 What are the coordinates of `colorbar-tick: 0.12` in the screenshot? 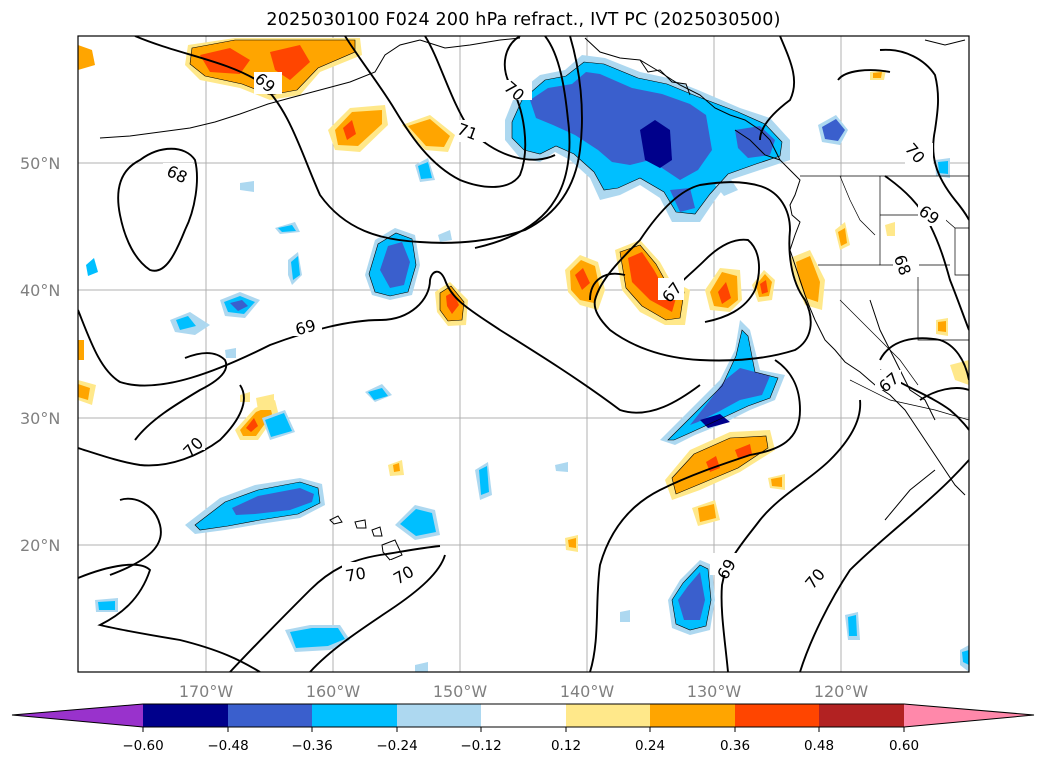 It's located at (566, 746).